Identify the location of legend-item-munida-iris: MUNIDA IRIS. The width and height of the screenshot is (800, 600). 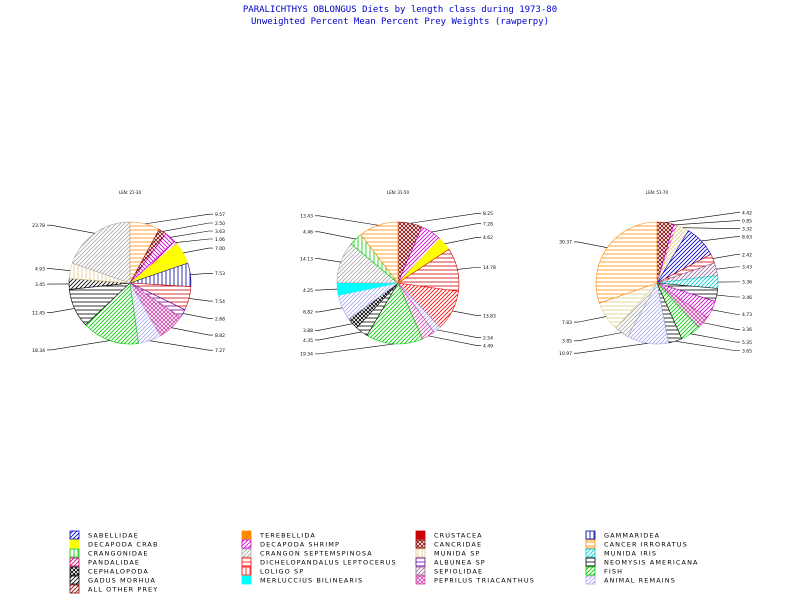
(621, 553).